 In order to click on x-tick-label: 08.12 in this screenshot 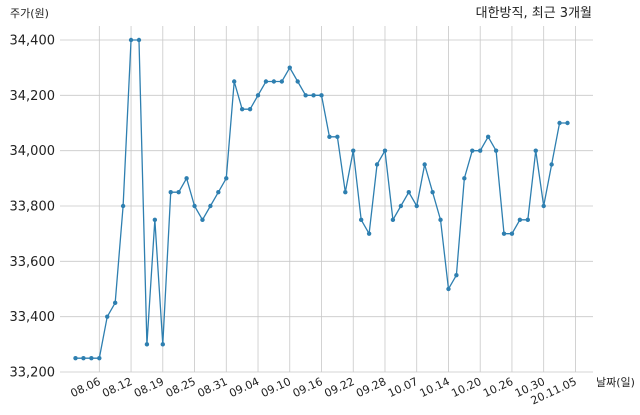, I will do `click(117, 387)`.